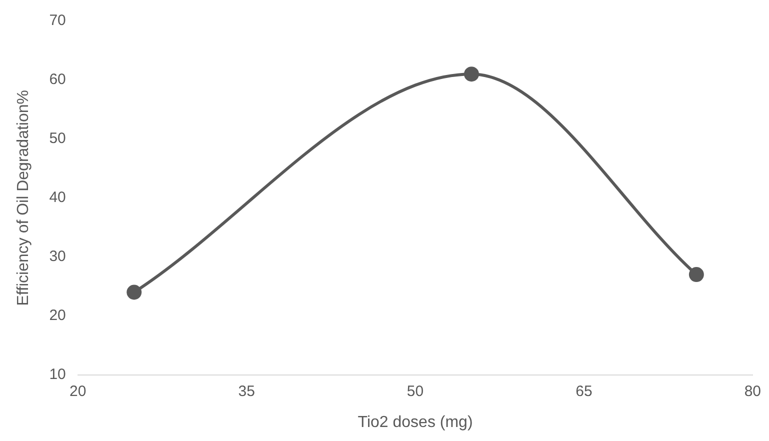 Image resolution: width=769 pixels, height=441 pixels. Describe the element at coordinates (752, 391) in the screenshot. I see `x-tick-label: 80` at that location.